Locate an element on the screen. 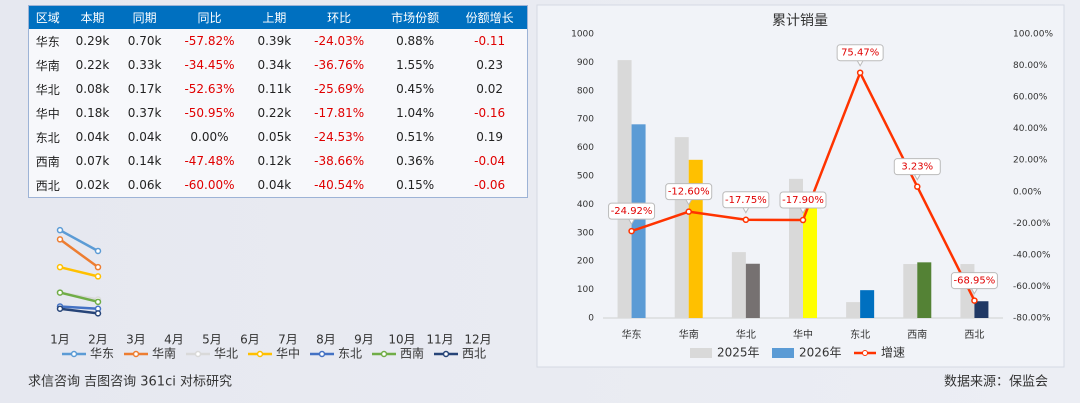 The width and height of the screenshot is (1080, 403). data-label: -17.90% is located at coordinates (803, 200).